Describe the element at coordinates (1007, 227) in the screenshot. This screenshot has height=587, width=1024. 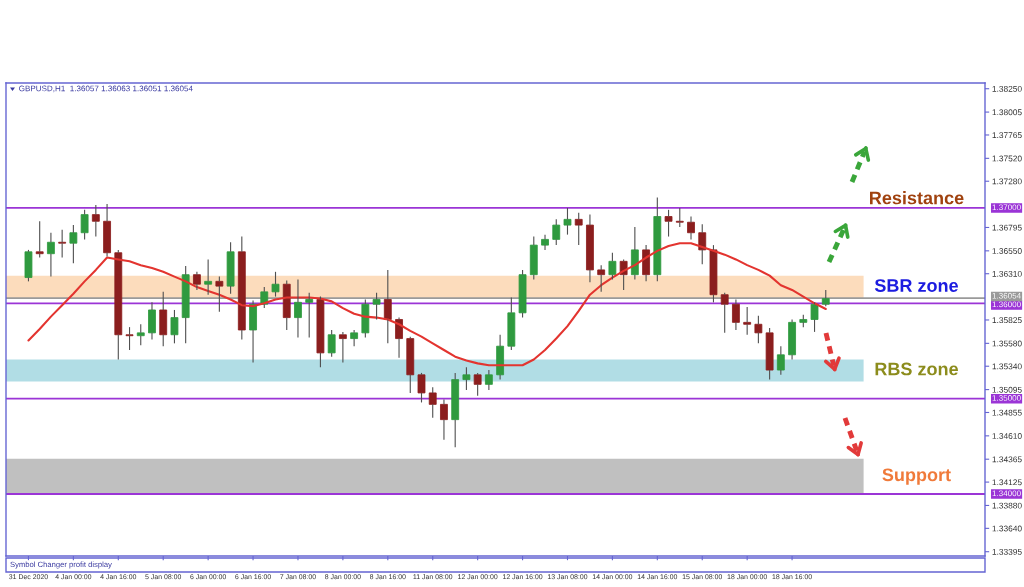
I see `y-tick-label: 1.36795` at that location.